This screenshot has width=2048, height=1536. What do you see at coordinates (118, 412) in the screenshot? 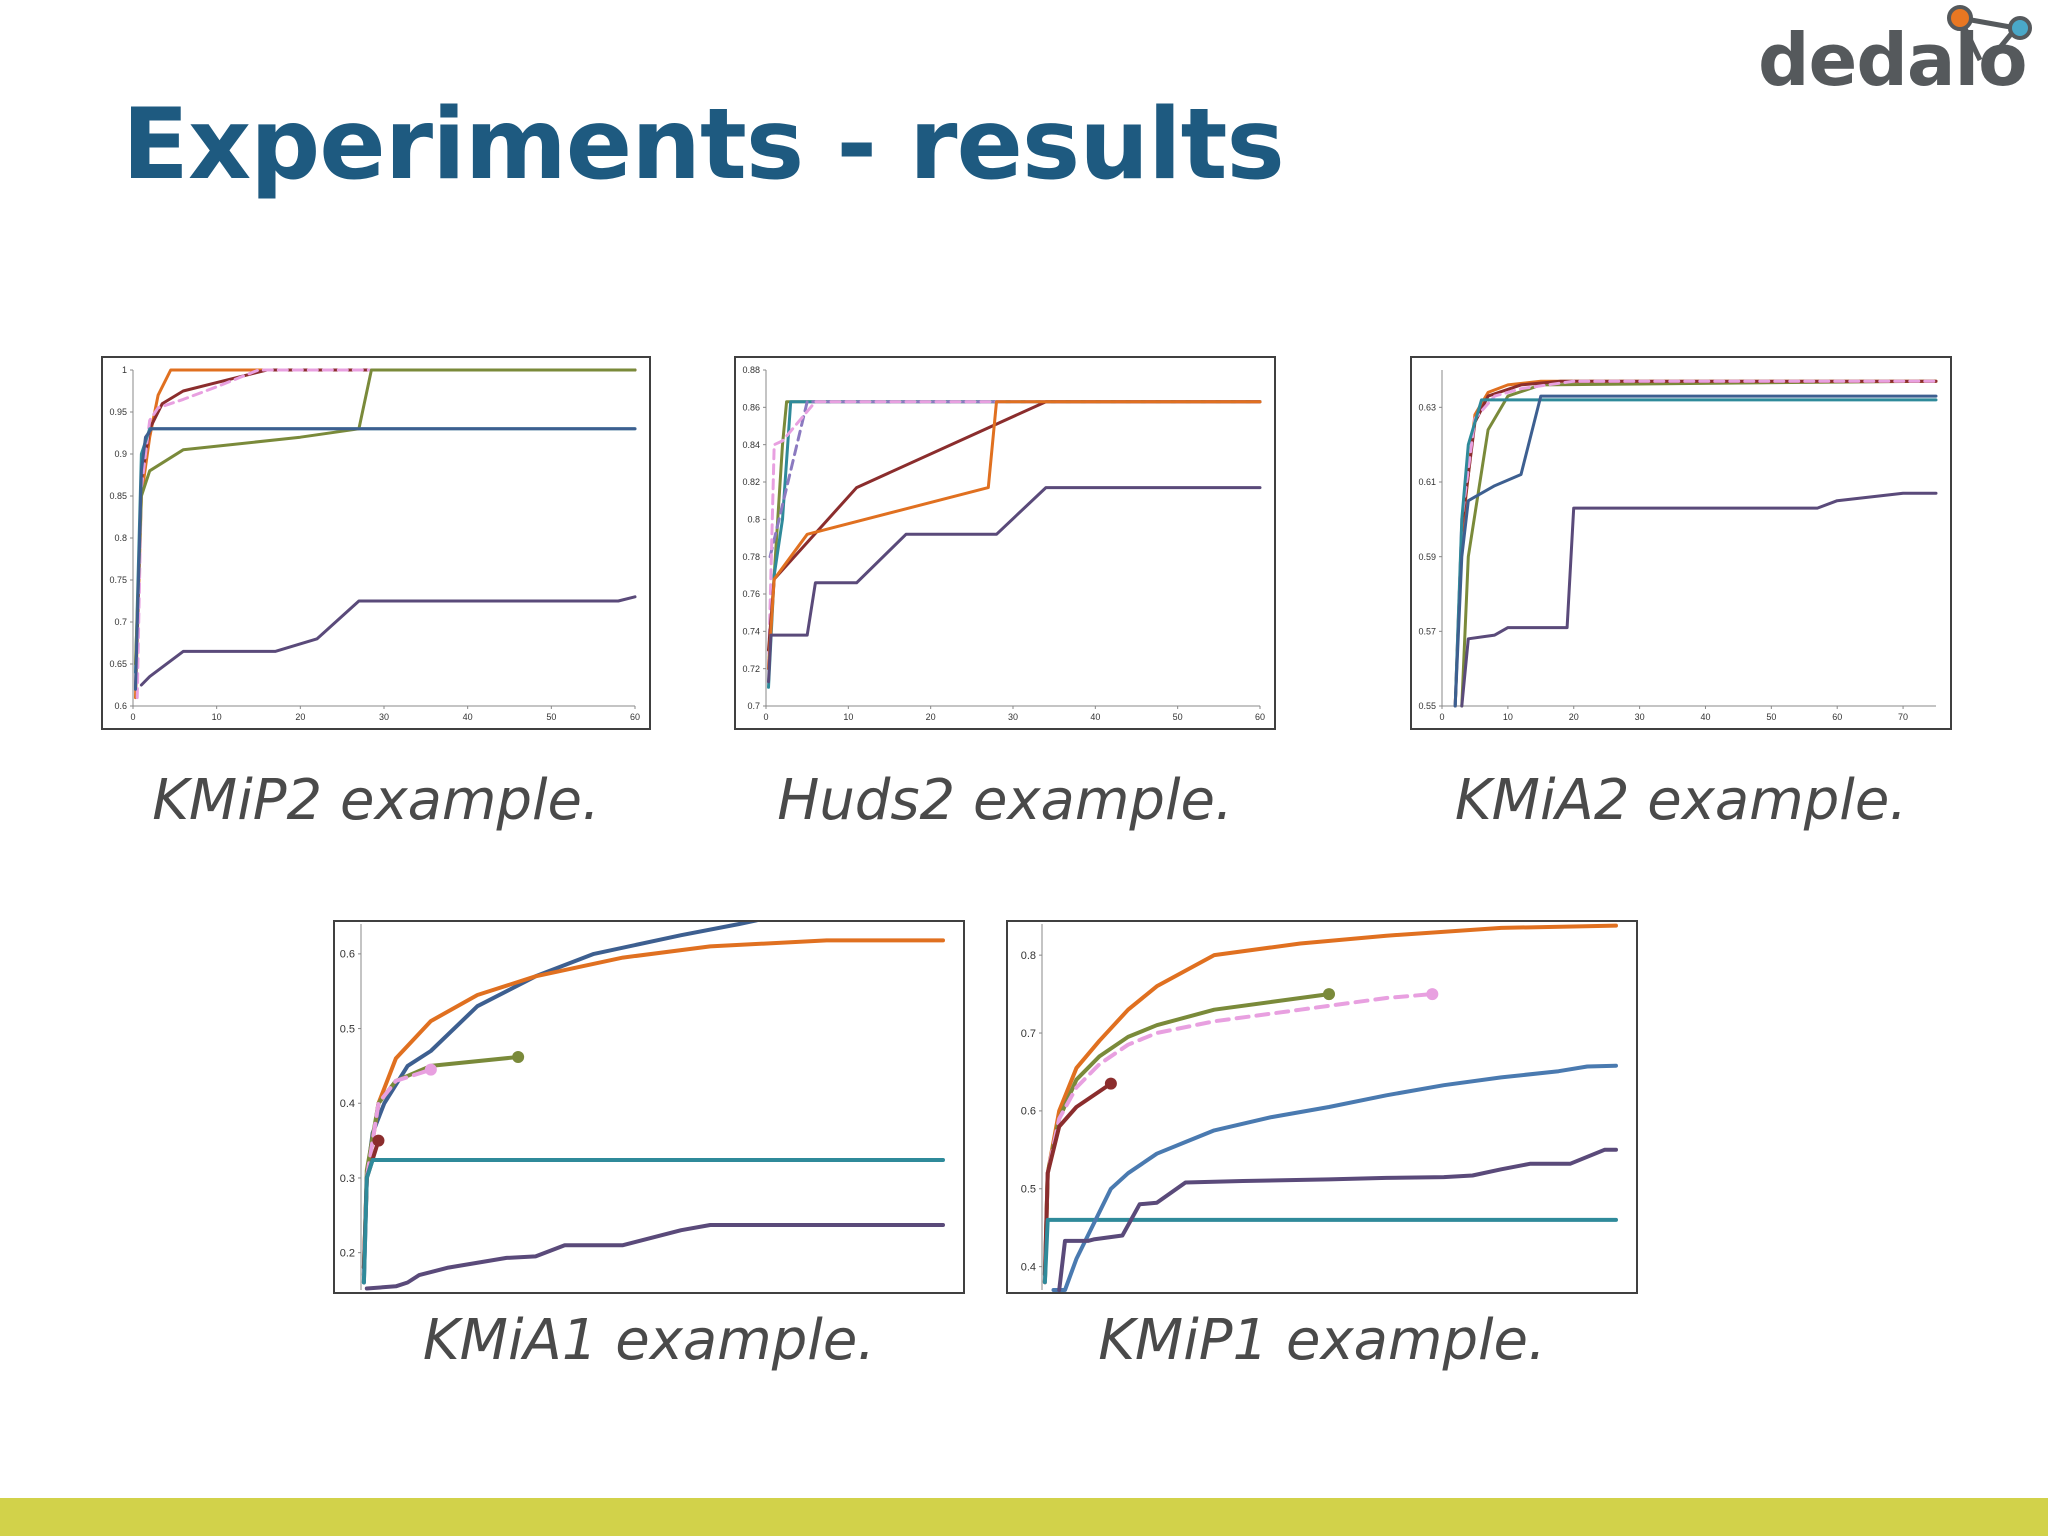
I see `y-tick-label: 0.95` at bounding box center [118, 412].